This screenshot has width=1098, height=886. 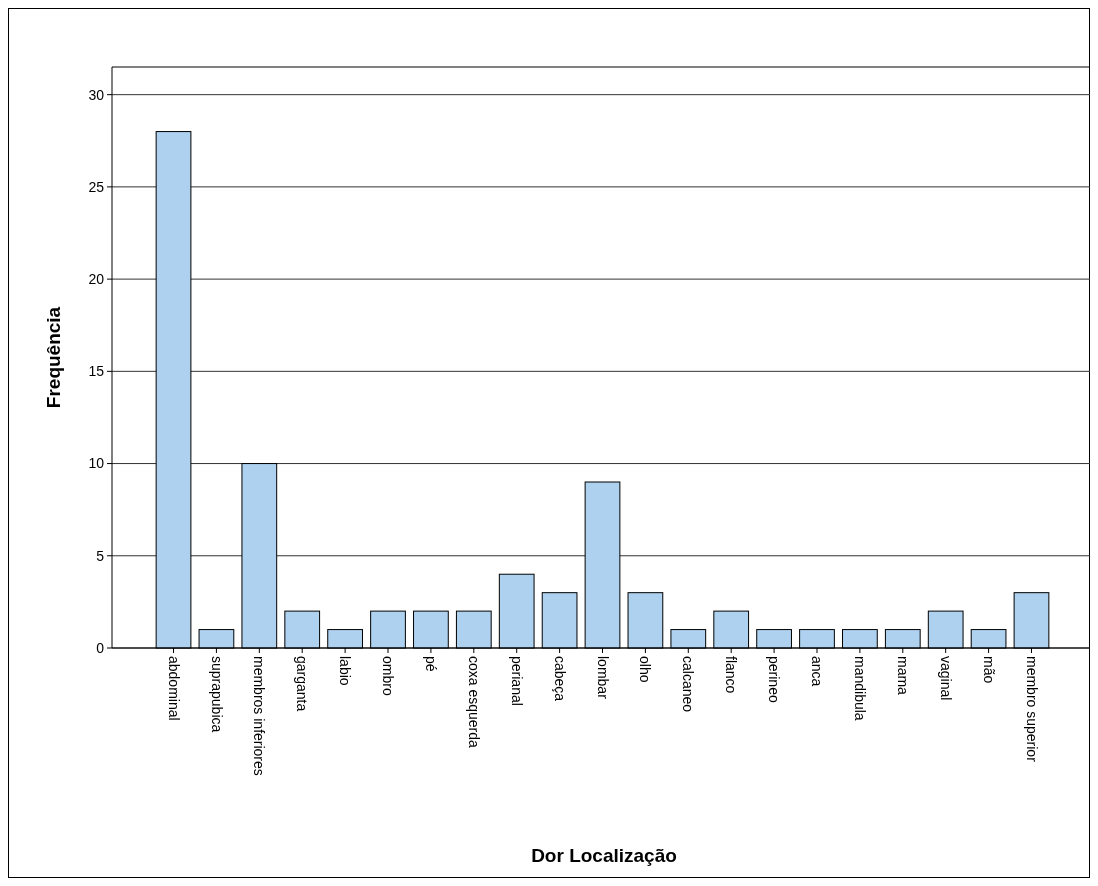 I want to click on x-tick-label: perineo, so click(x=774, y=679).